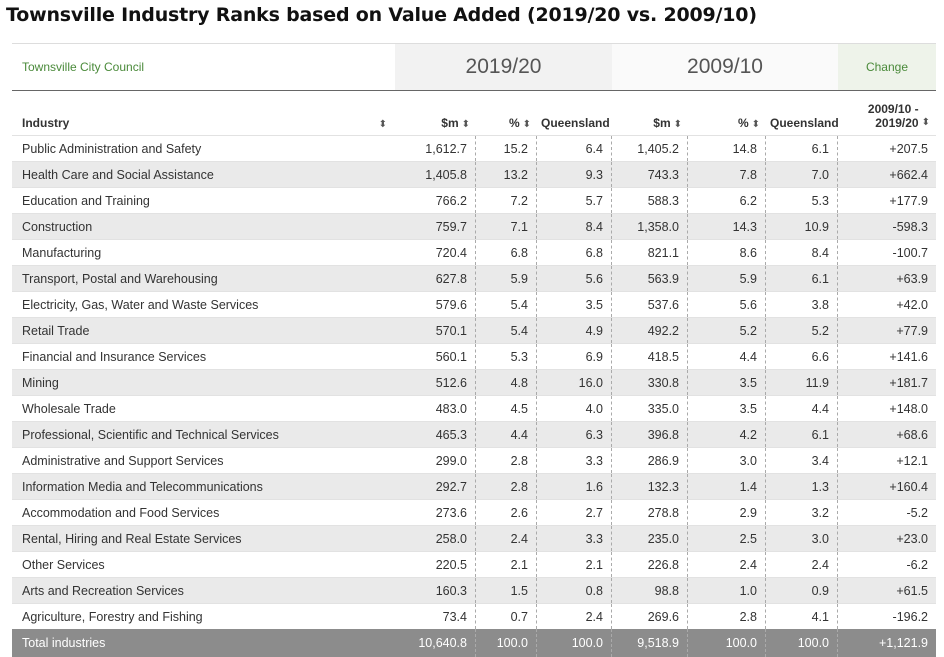  What do you see at coordinates (727, 356) in the screenshot?
I see `cell-pct-2009: 4.4` at bounding box center [727, 356].